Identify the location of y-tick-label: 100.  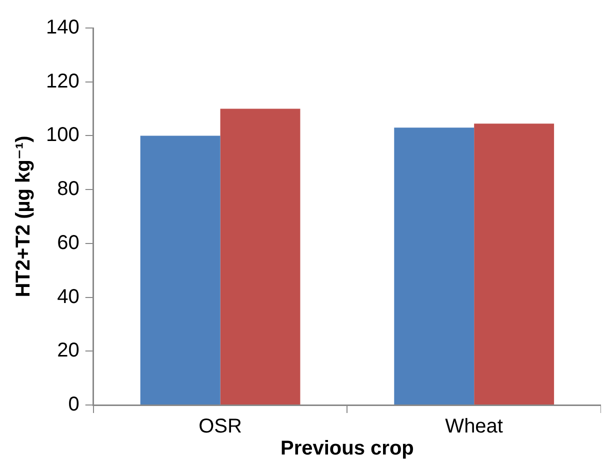
(63, 135).